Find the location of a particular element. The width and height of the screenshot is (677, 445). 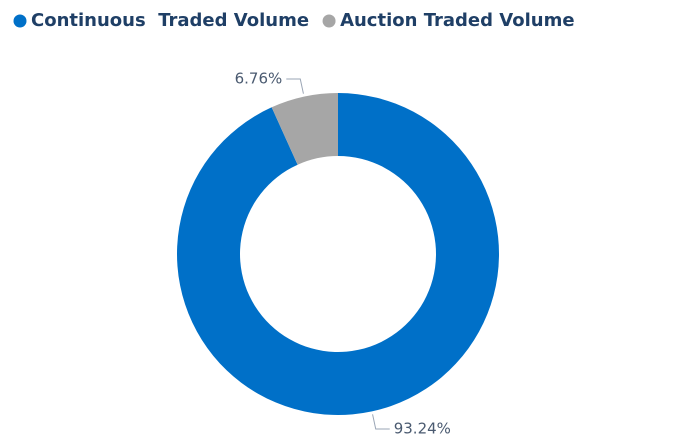

data-label: 93.24% is located at coordinates (422, 428).